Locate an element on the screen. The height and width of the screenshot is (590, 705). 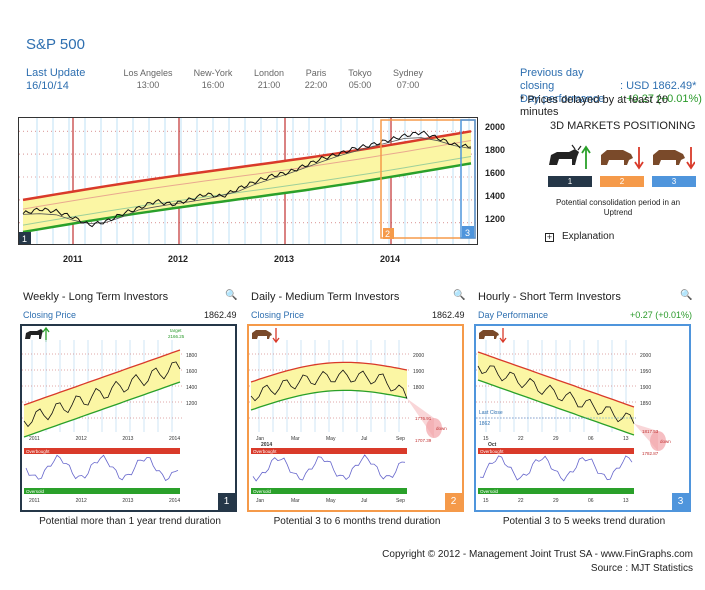
prev-close-value: : USD 1862.49* is located at coordinates (658, 86).